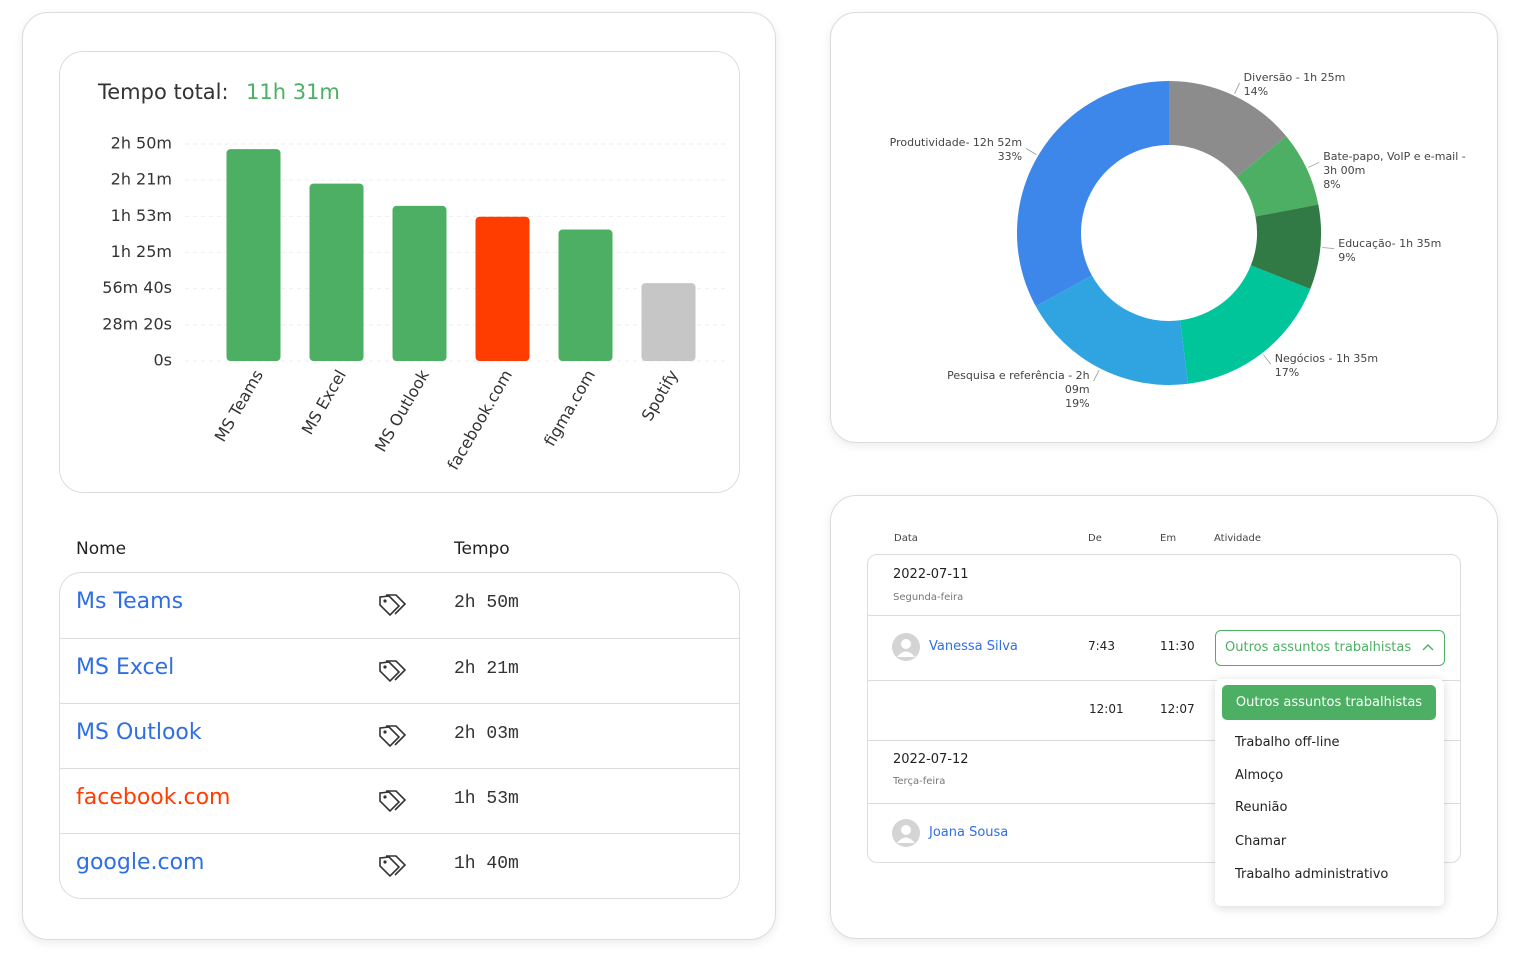 The image size is (1518, 968). Describe the element at coordinates (1256, 91) in the screenshot. I see `pie-value-label: 14%` at that location.